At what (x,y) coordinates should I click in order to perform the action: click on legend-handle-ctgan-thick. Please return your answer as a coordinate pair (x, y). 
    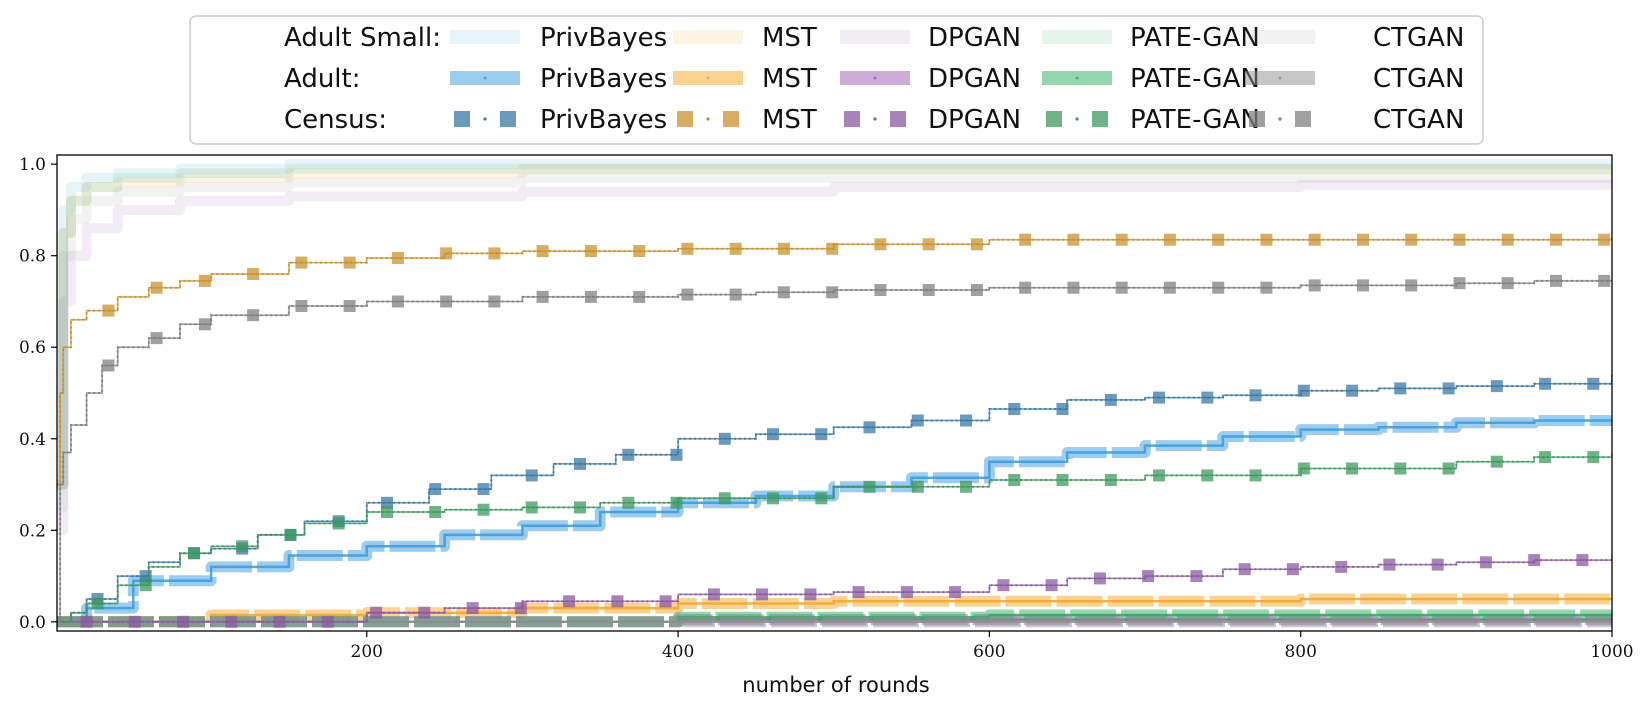
    Looking at the image, I should click on (1280, 78).